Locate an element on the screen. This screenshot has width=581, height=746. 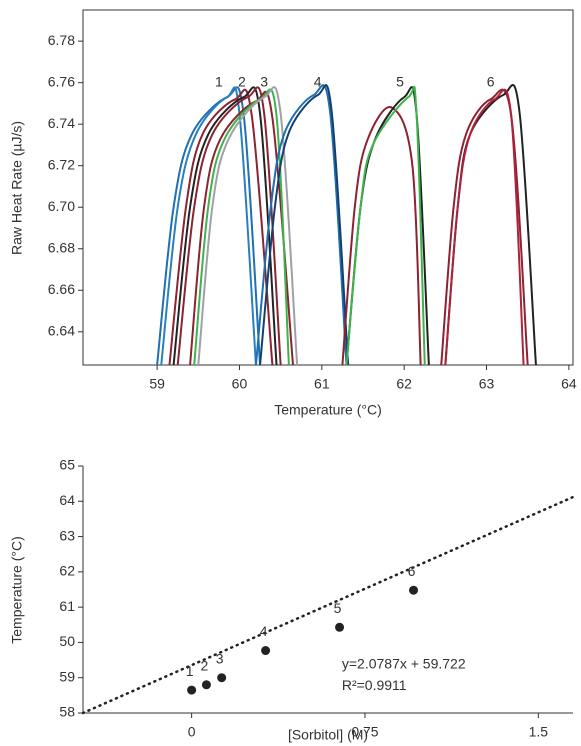
y-tick-label: 65 is located at coordinates (67, 465).